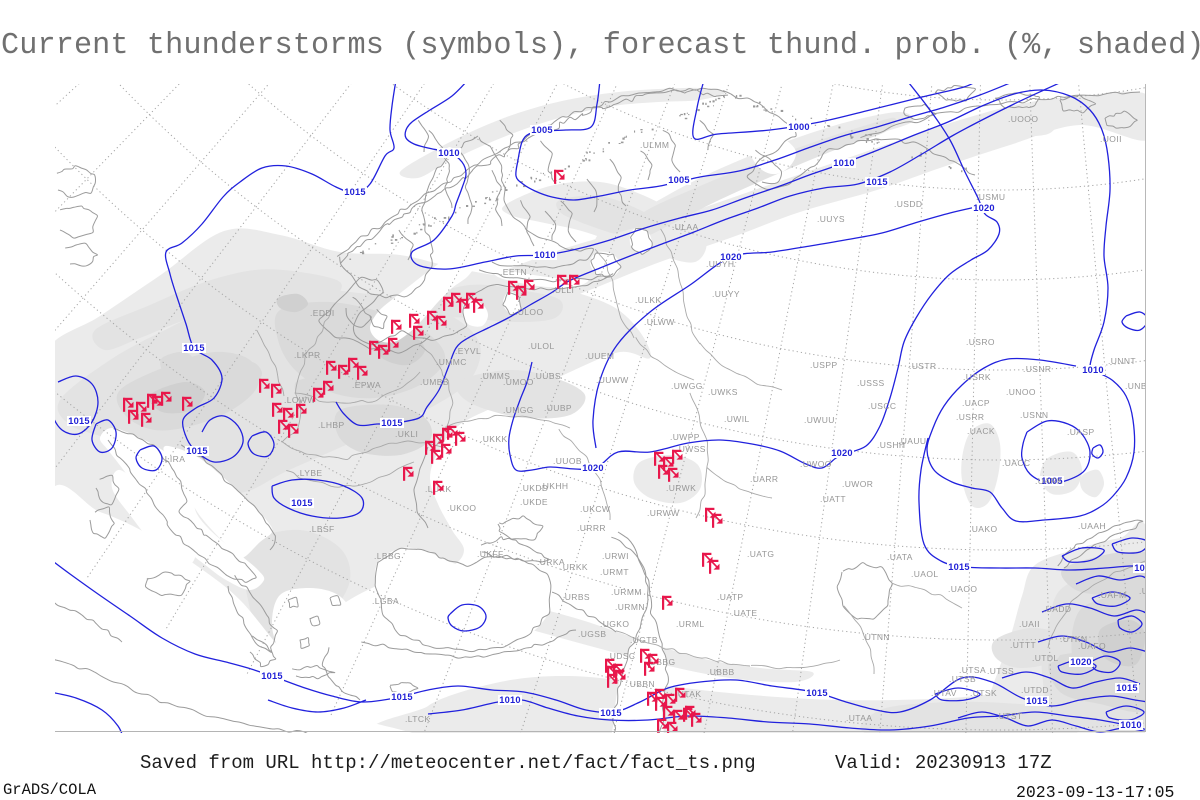  I want to click on svg-text: .UMOO, so click(518, 382).